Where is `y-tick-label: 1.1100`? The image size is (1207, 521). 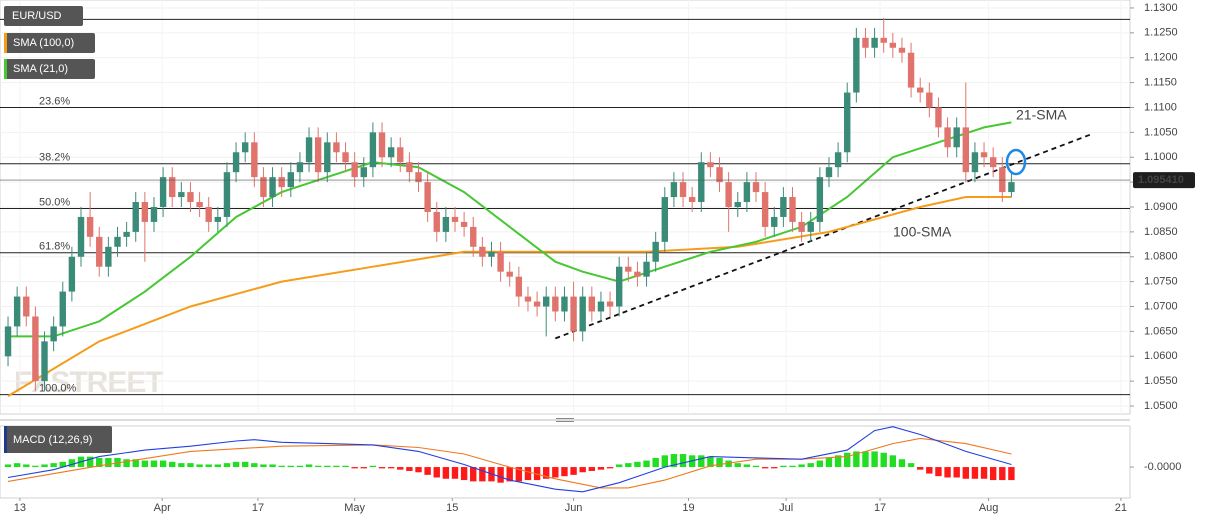 y-tick-label: 1.1100 is located at coordinates (1160, 107).